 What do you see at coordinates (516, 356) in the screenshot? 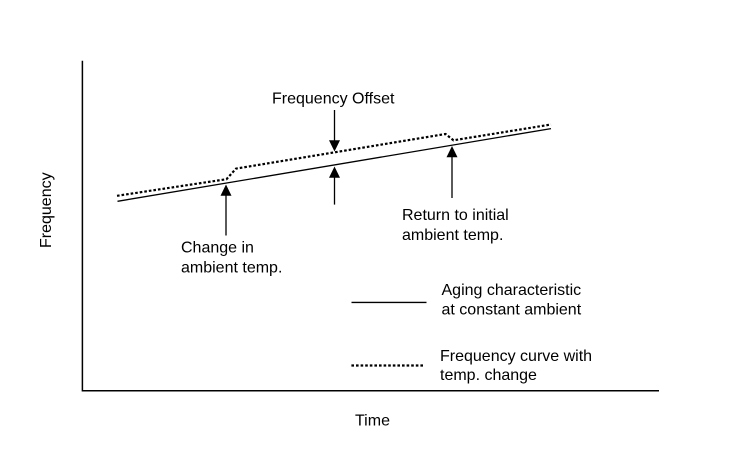
I see `svg-text: Frequency curve with` at bounding box center [516, 356].